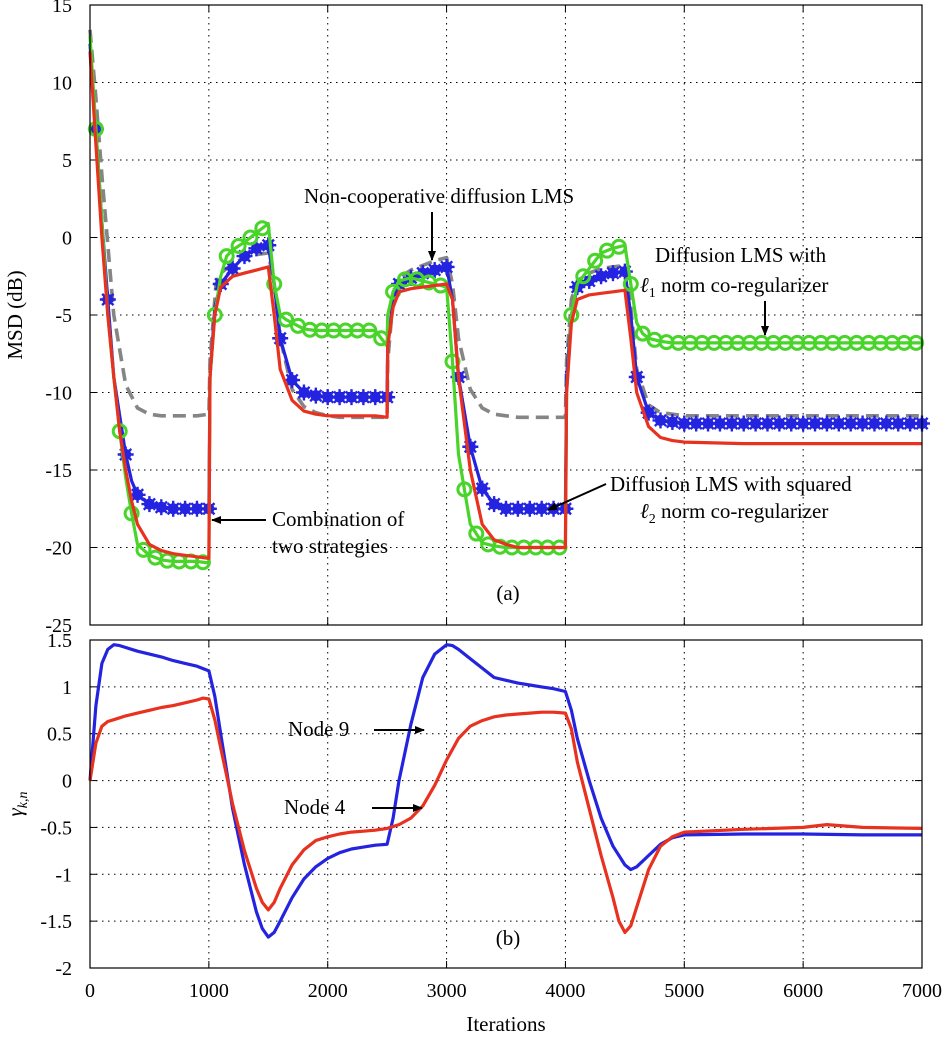  I want to click on y-tick-label: 1, so click(67, 688).